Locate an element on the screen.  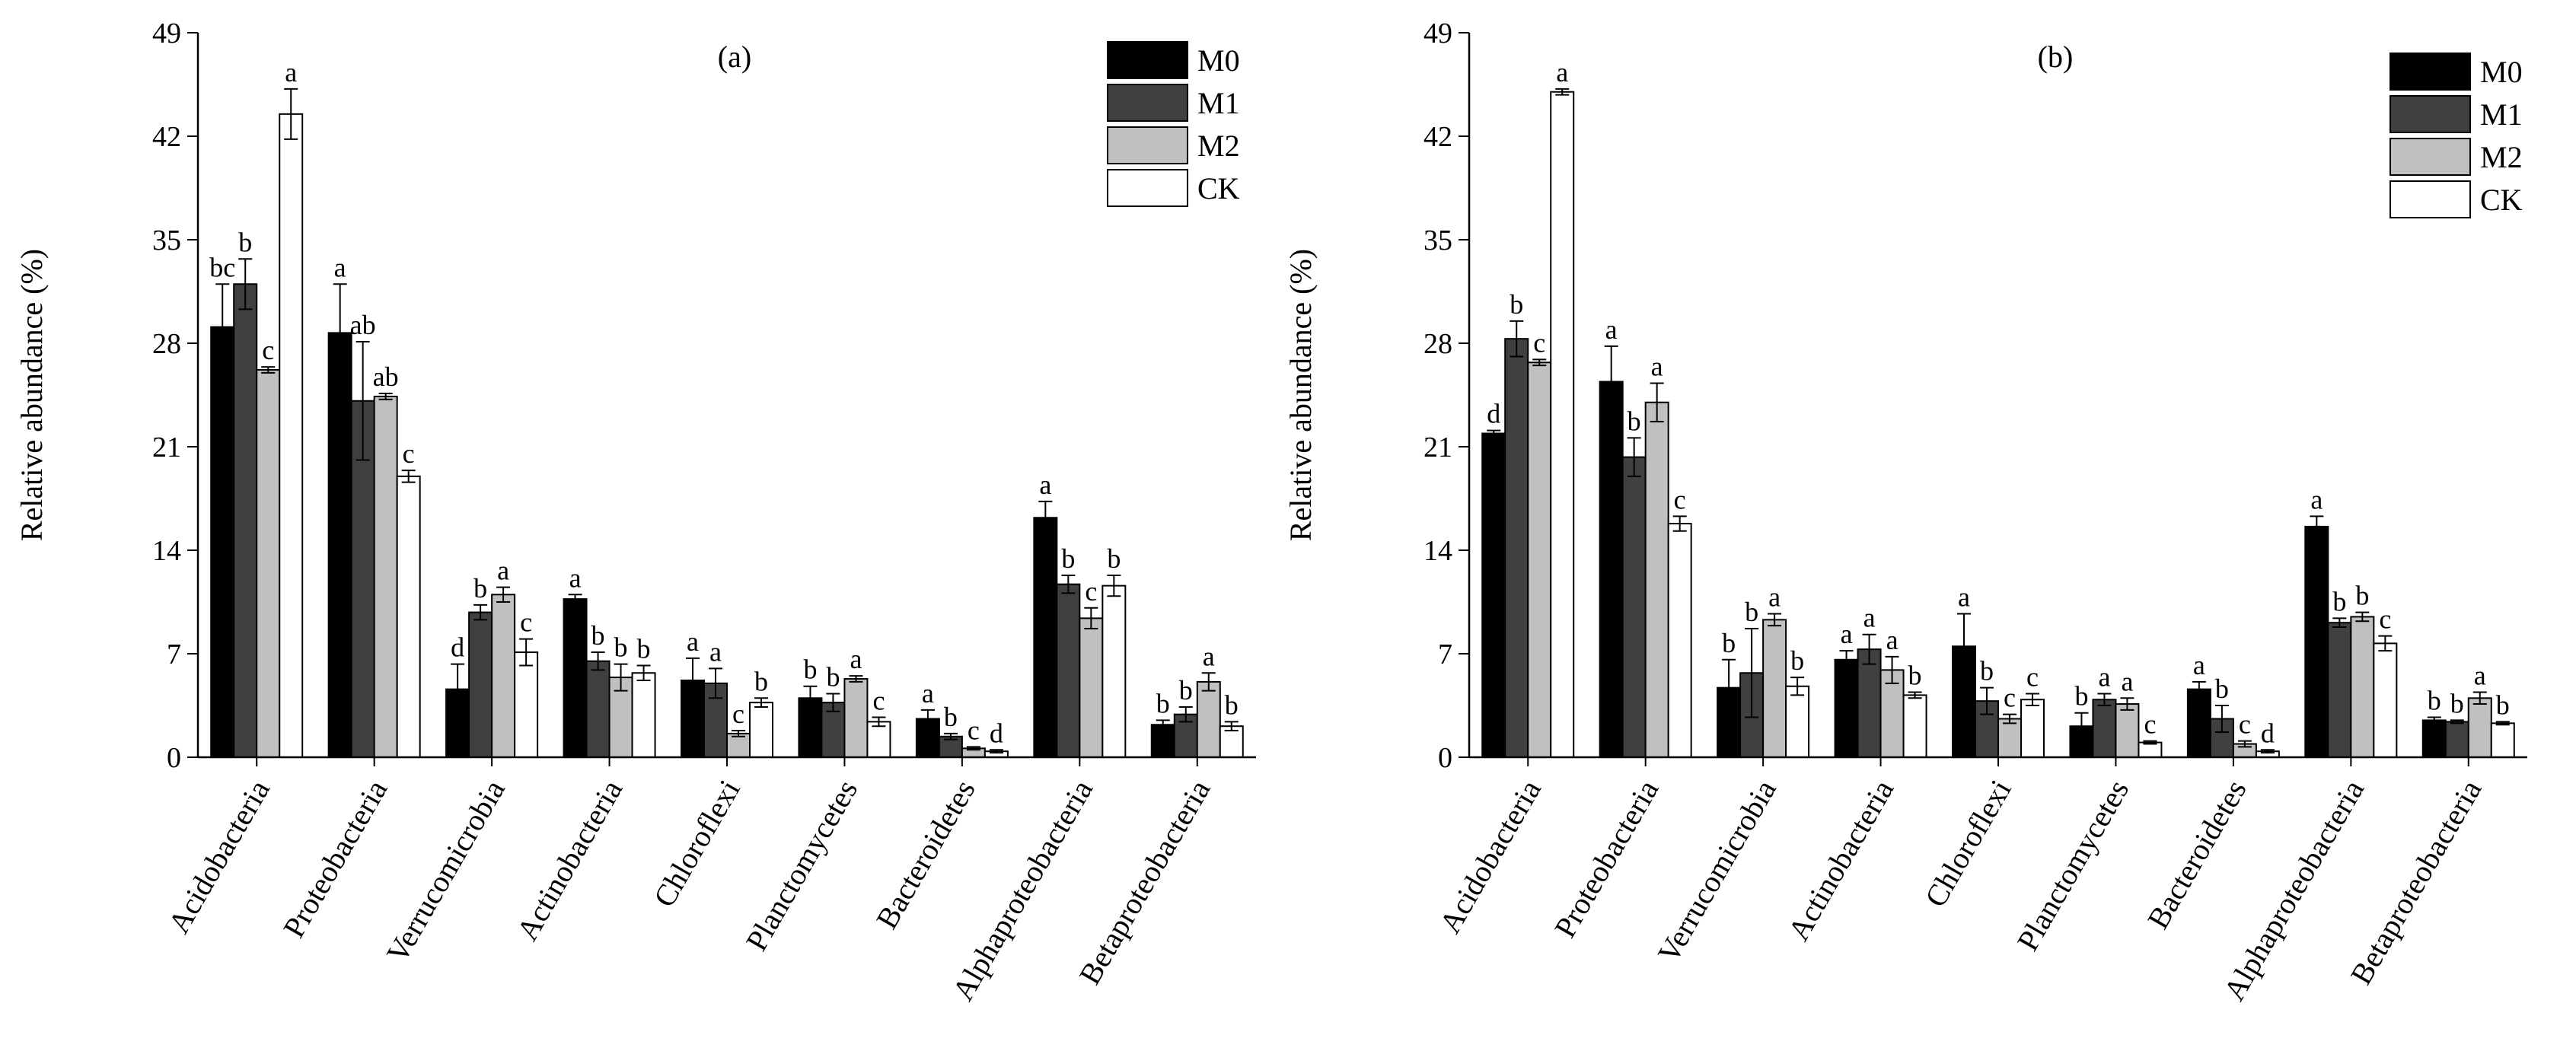
y-tick-label: 21 is located at coordinates (166, 447).